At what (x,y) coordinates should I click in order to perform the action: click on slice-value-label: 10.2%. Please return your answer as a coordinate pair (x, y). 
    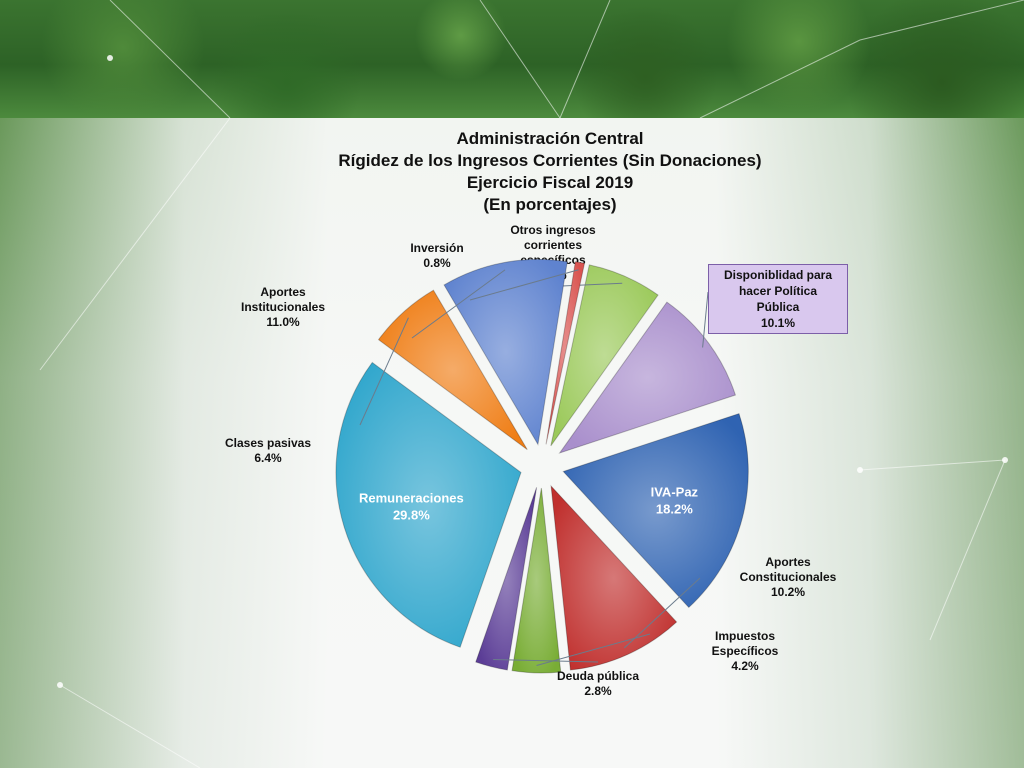
    Looking at the image, I should click on (788, 592).